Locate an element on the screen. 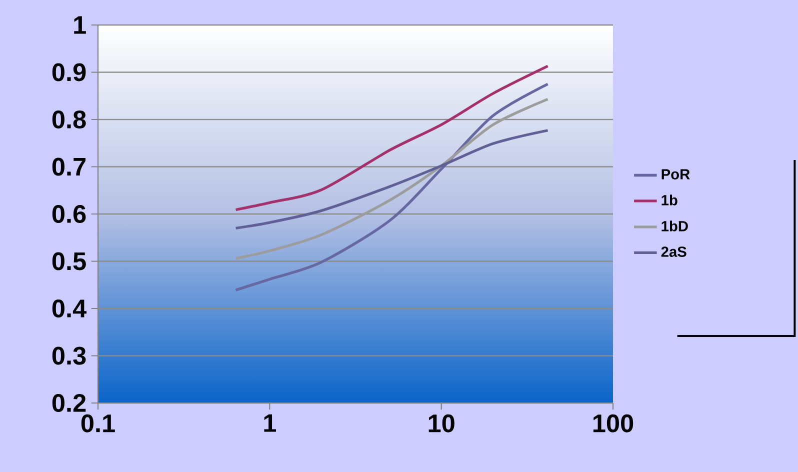 This screenshot has height=472, width=798. legend-label: 1bD is located at coordinates (675, 226).